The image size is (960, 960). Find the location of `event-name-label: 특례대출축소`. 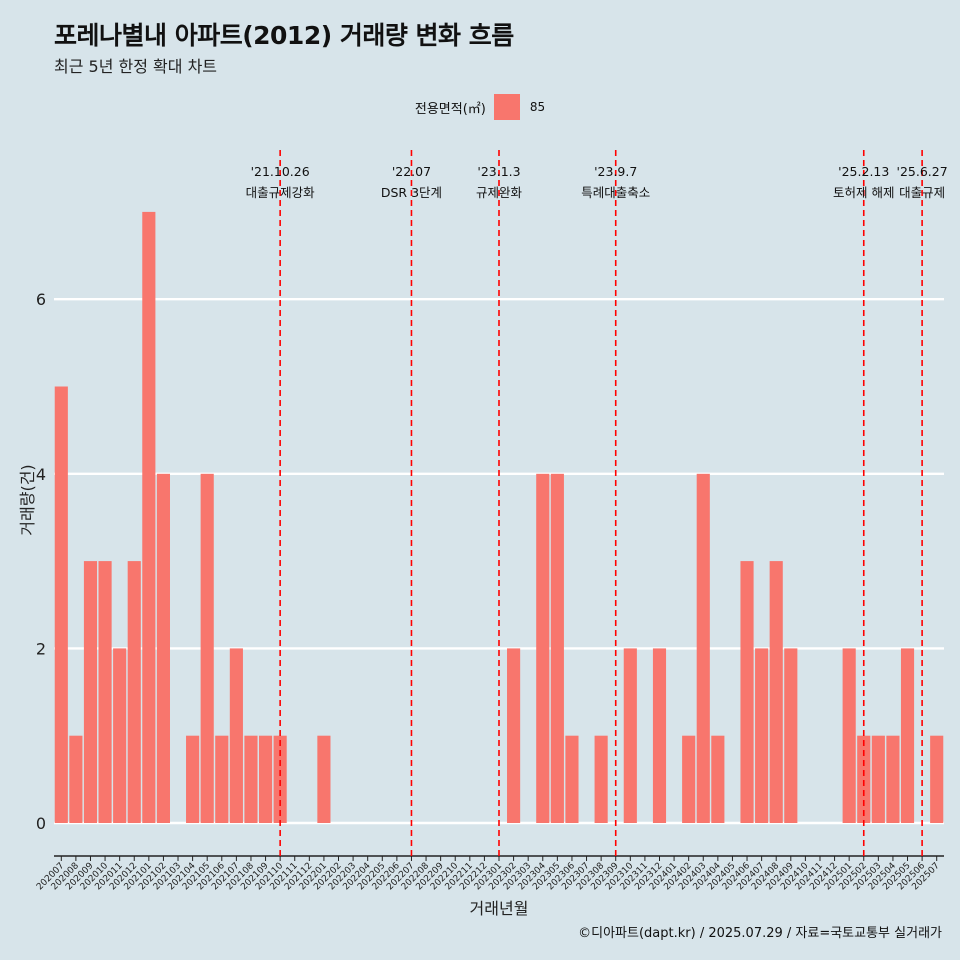

event-name-label: 특례대출축소 is located at coordinates (615, 192).